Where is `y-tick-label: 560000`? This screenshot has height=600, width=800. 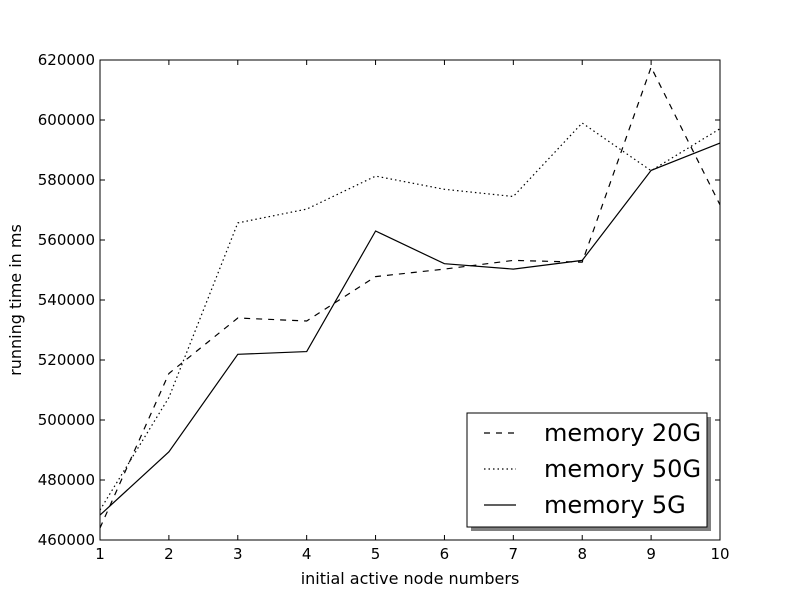 y-tick-label: 560000 is located at coordinates (66, 240).